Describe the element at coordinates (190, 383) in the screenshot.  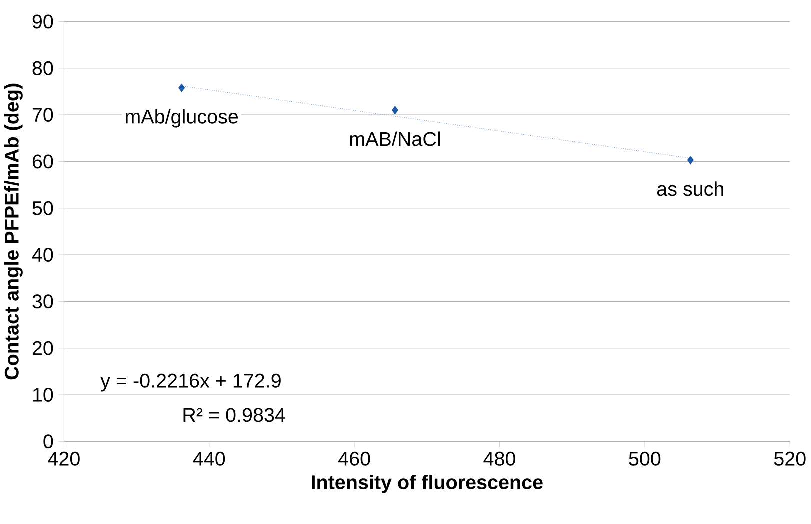
I see `annotation: y = -0.2216x + 172.9` at that location.